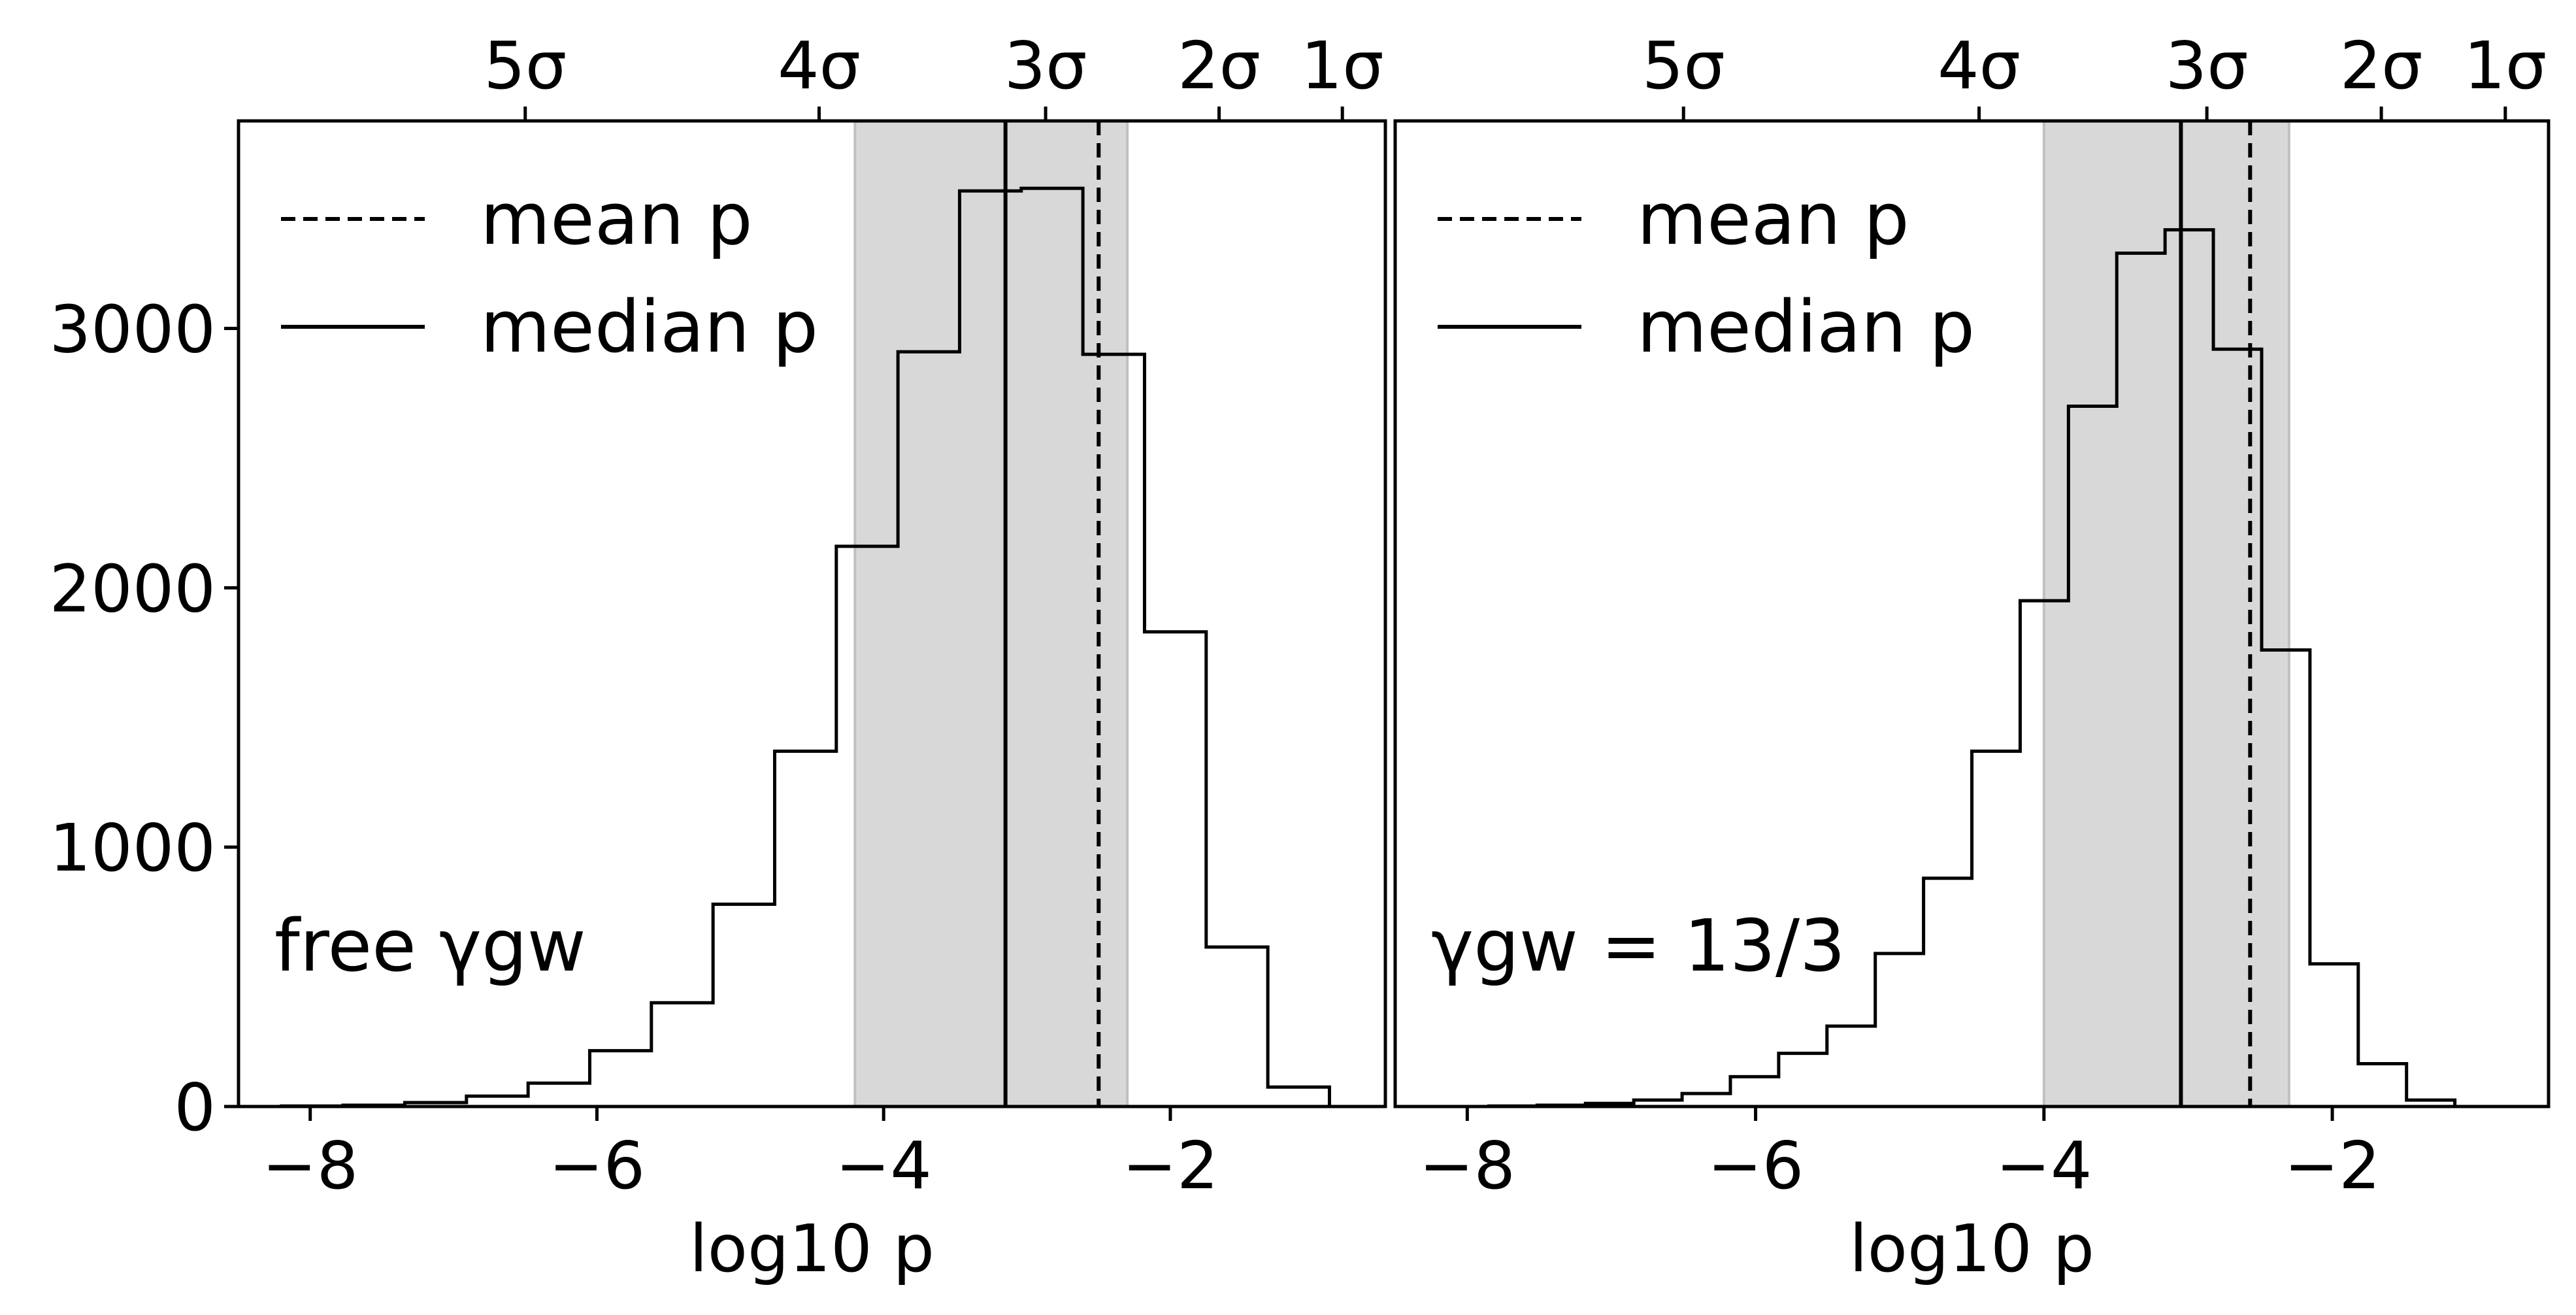  What do you see at coordinates (133, 848) in the screenshot?
I see `y-tick-label: 1000` at bounding box center [133, 848].